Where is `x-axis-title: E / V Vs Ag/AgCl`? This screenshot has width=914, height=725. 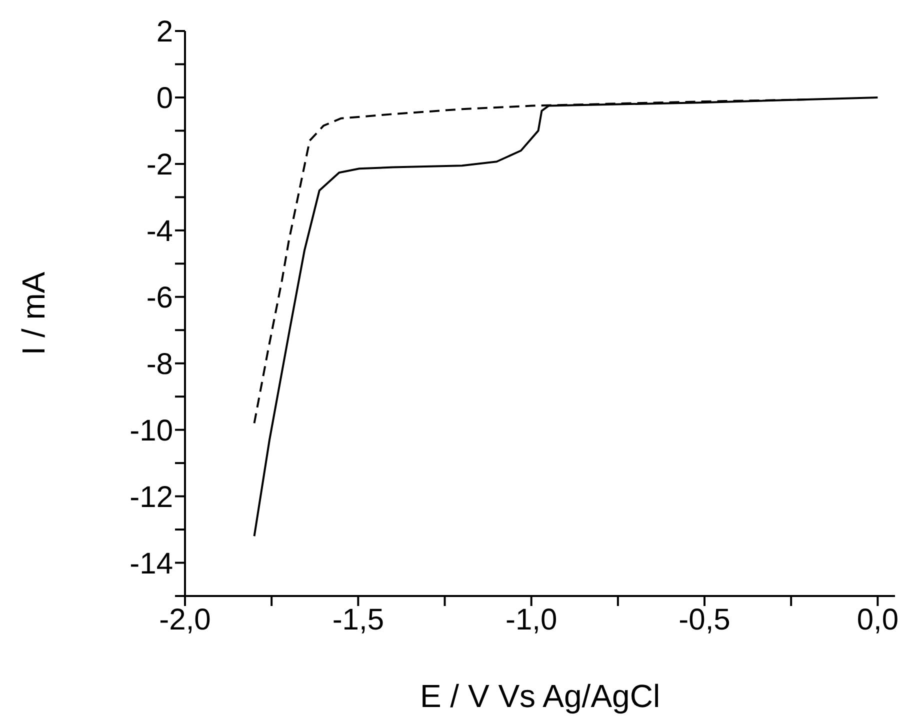
x-axis-title: E / V Vs Ag/AgCl is located at coordinates (540, 696).